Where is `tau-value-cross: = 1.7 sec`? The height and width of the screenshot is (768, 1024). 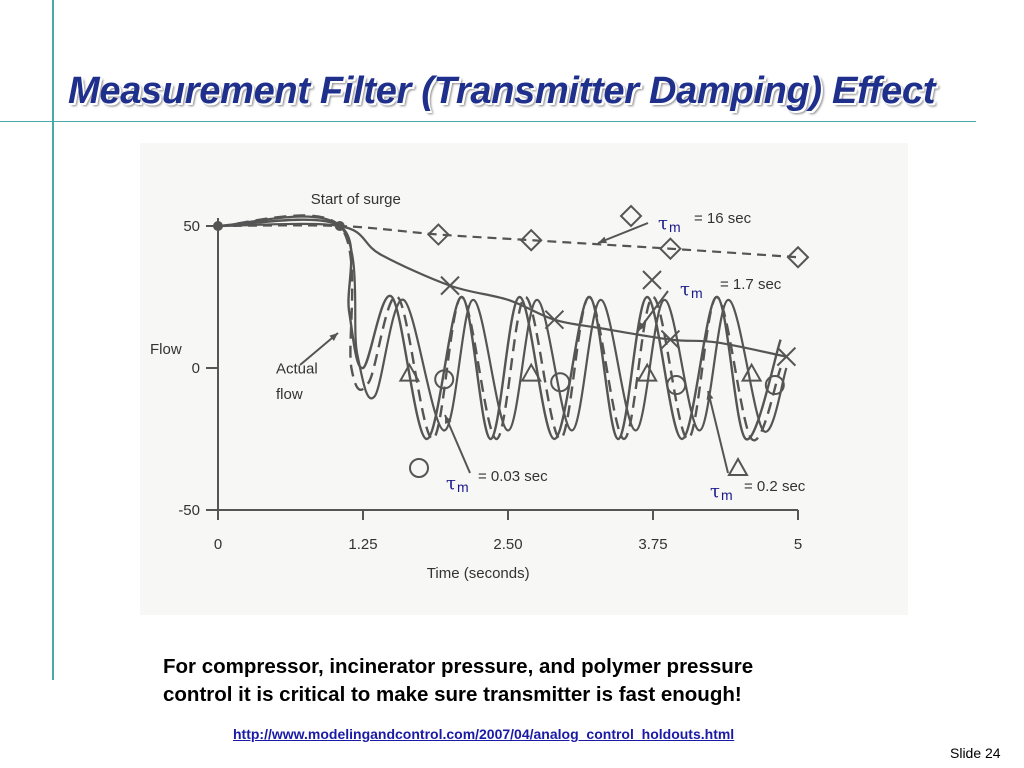 tau-value-cross: = 1.7 sec is located at coordinates (751, 284).